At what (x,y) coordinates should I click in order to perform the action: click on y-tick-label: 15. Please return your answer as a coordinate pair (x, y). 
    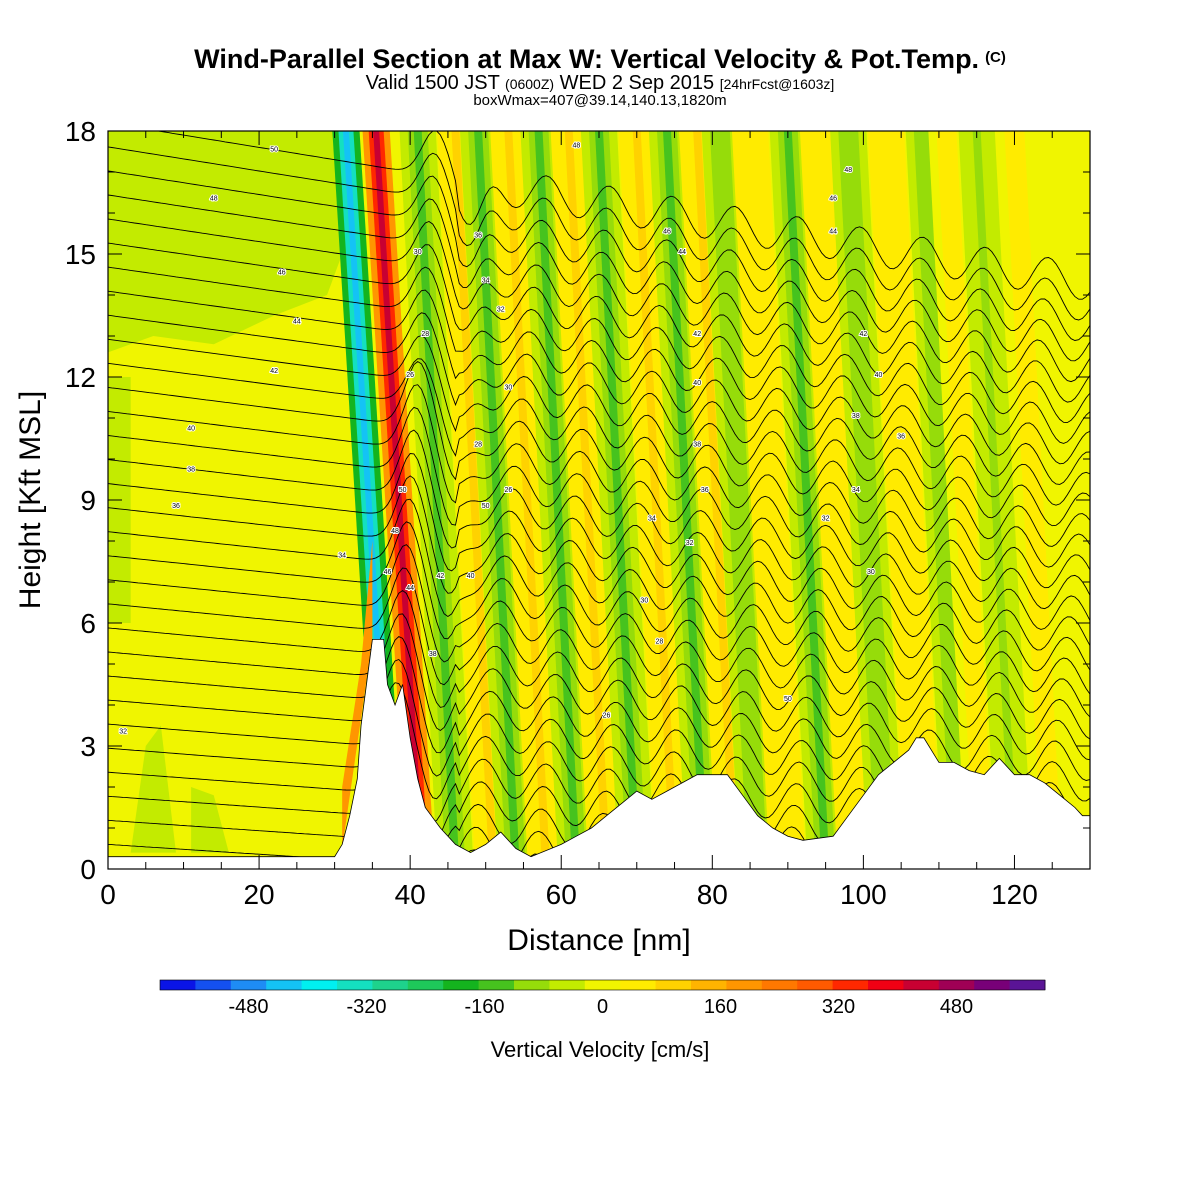
    Looking at the image, I should click on (80, 254).